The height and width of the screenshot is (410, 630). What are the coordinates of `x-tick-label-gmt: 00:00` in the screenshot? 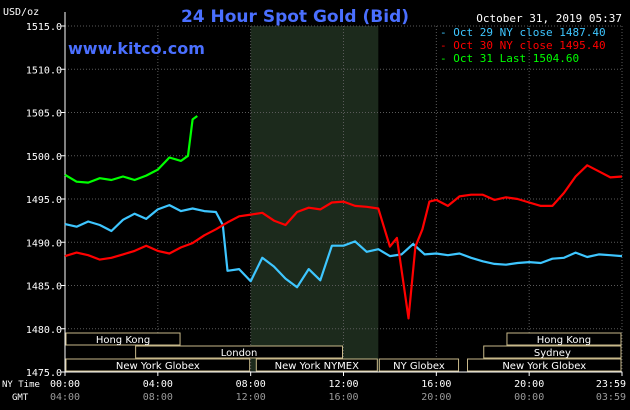 It's located at (529, 397).